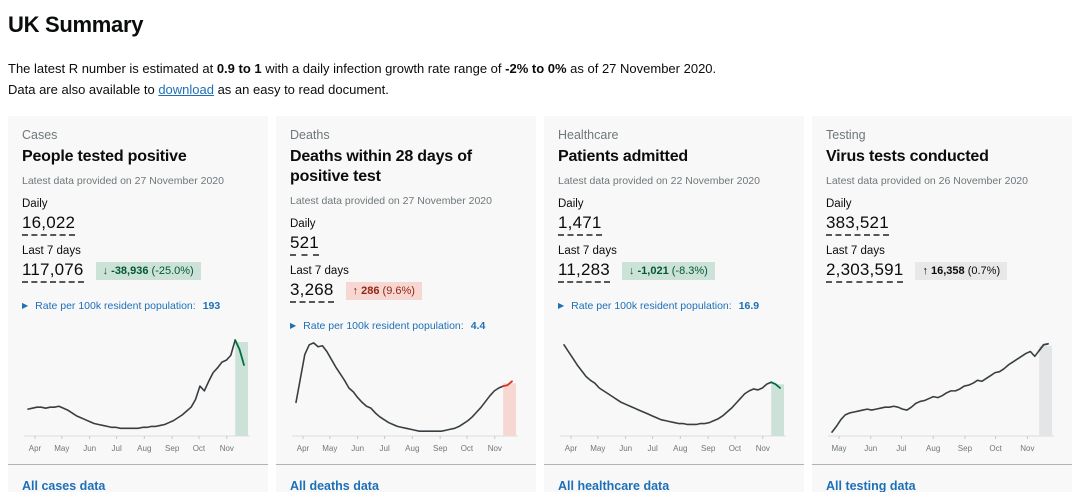 This screenshot has width=1080, height=492. What do you see at coordinates (641, 68) in the screenshot?
I see `intro-text: as of 27 November 2020.` at bounding box center [641, 68].